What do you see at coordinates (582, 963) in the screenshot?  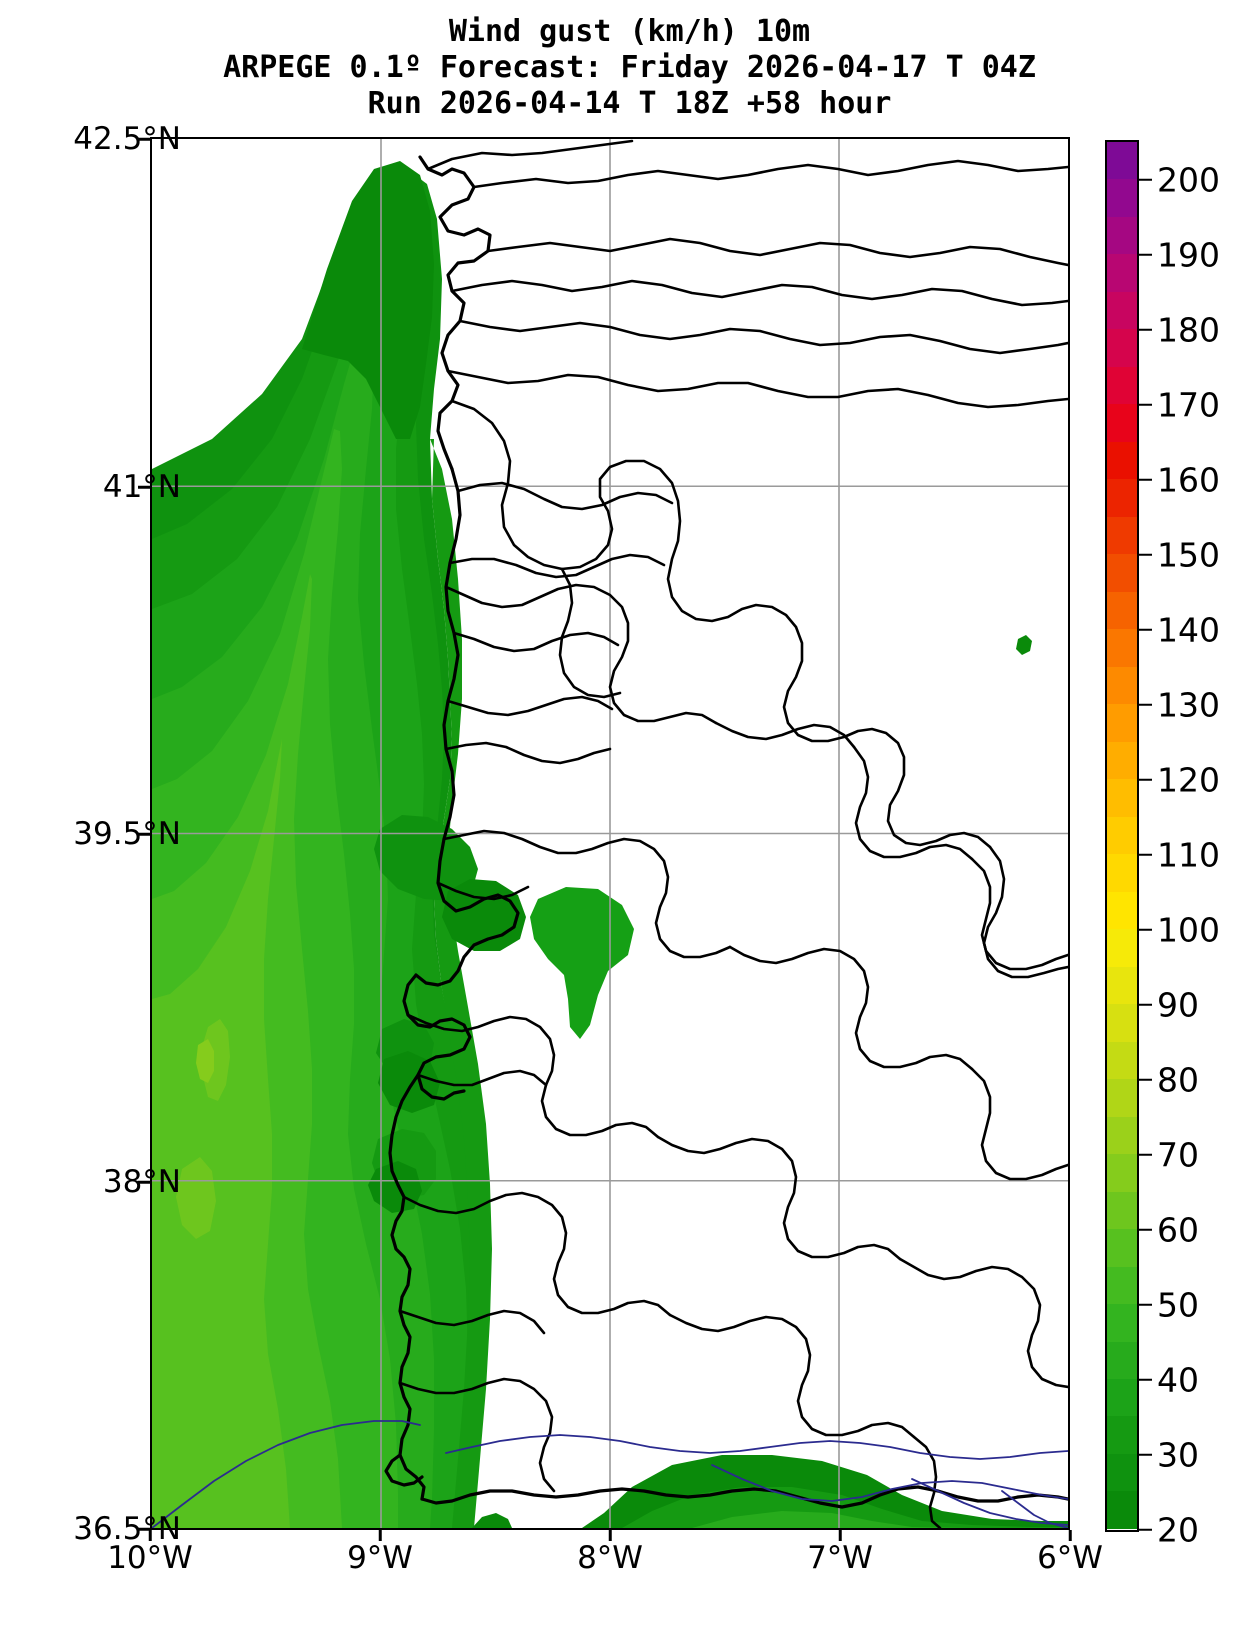 I see `contour-patch-tagus-inland` at bounding box center [582, 963].